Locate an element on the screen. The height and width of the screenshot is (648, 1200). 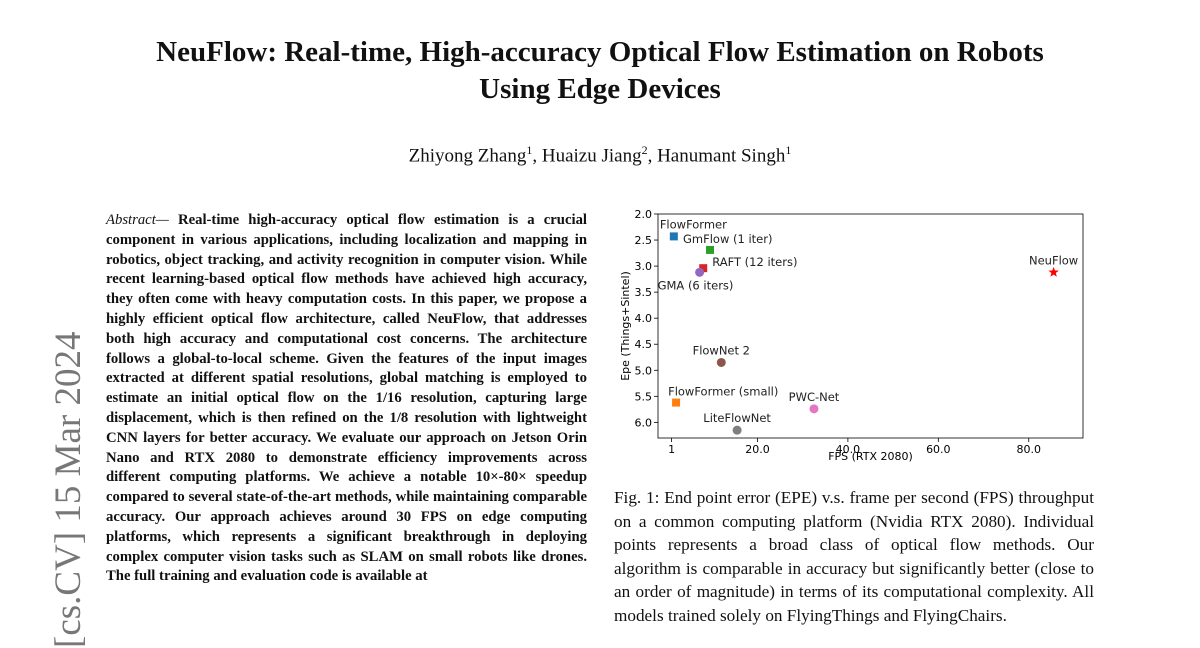
point-flowformer-label: FlowFormer is located at coordinates (693, 224).